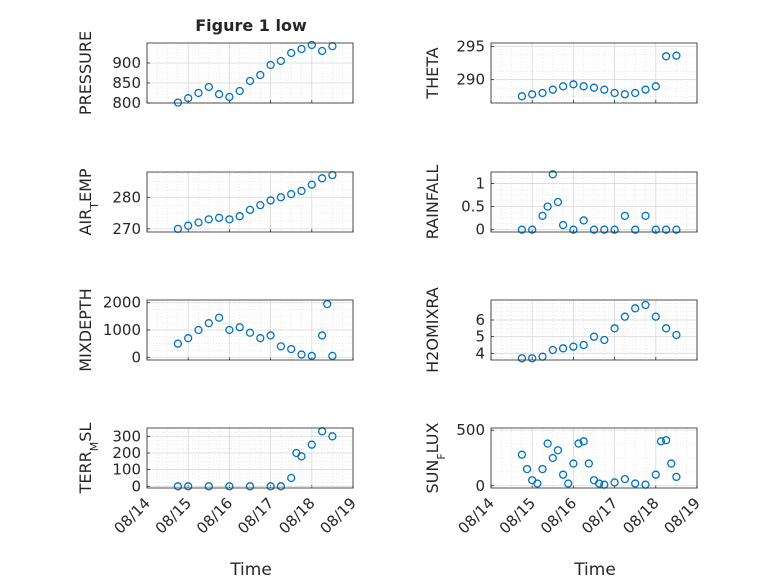 This screenshot has height=583, width=778. What do you see at coordinates (126, 436) in the screenshot?
I see `y-tick-label: 300` at bounding box center [126, 436].